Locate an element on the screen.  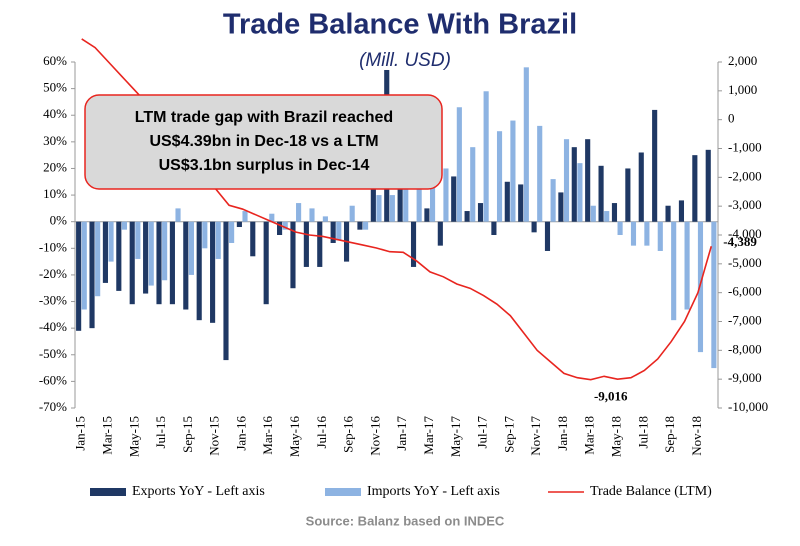
x-tick-label: May-16 is located at coordinates (294, 437).